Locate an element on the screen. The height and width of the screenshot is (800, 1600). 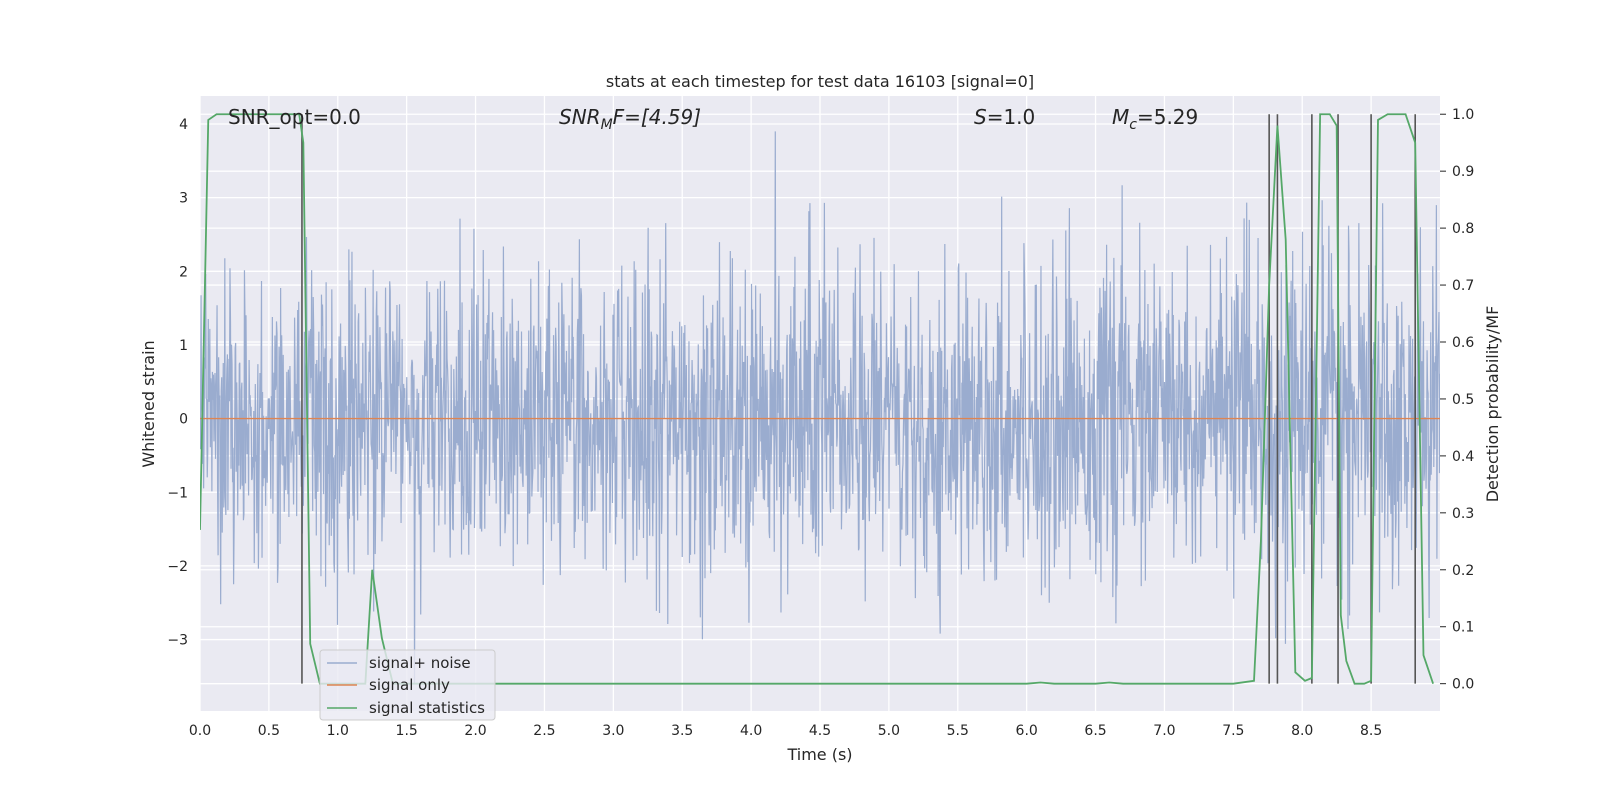
y2-tick-label: 0.9 is located at coordinates (1463, 172).